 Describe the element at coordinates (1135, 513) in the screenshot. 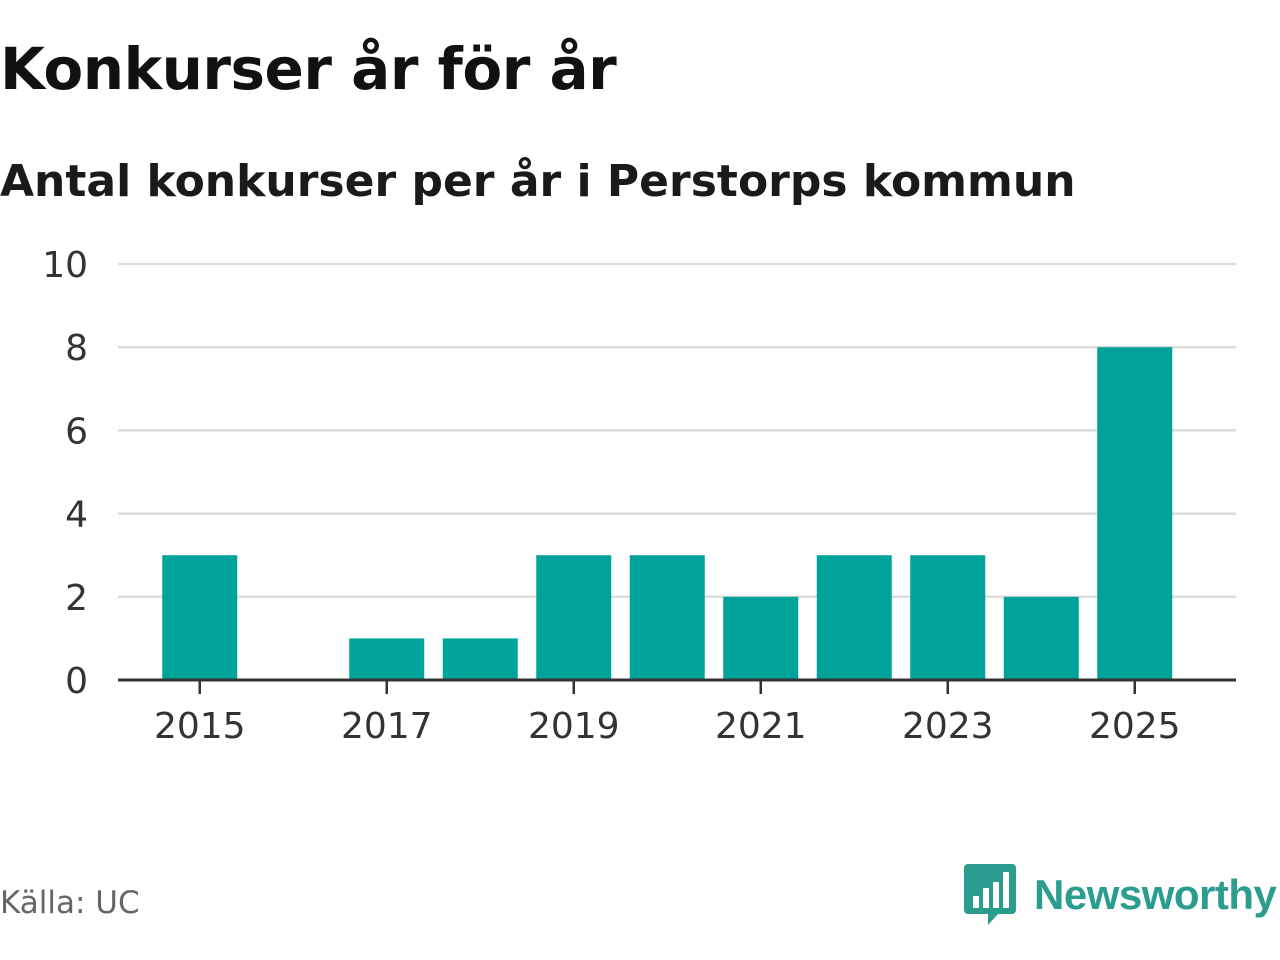

I see `bar-2025` at that location.